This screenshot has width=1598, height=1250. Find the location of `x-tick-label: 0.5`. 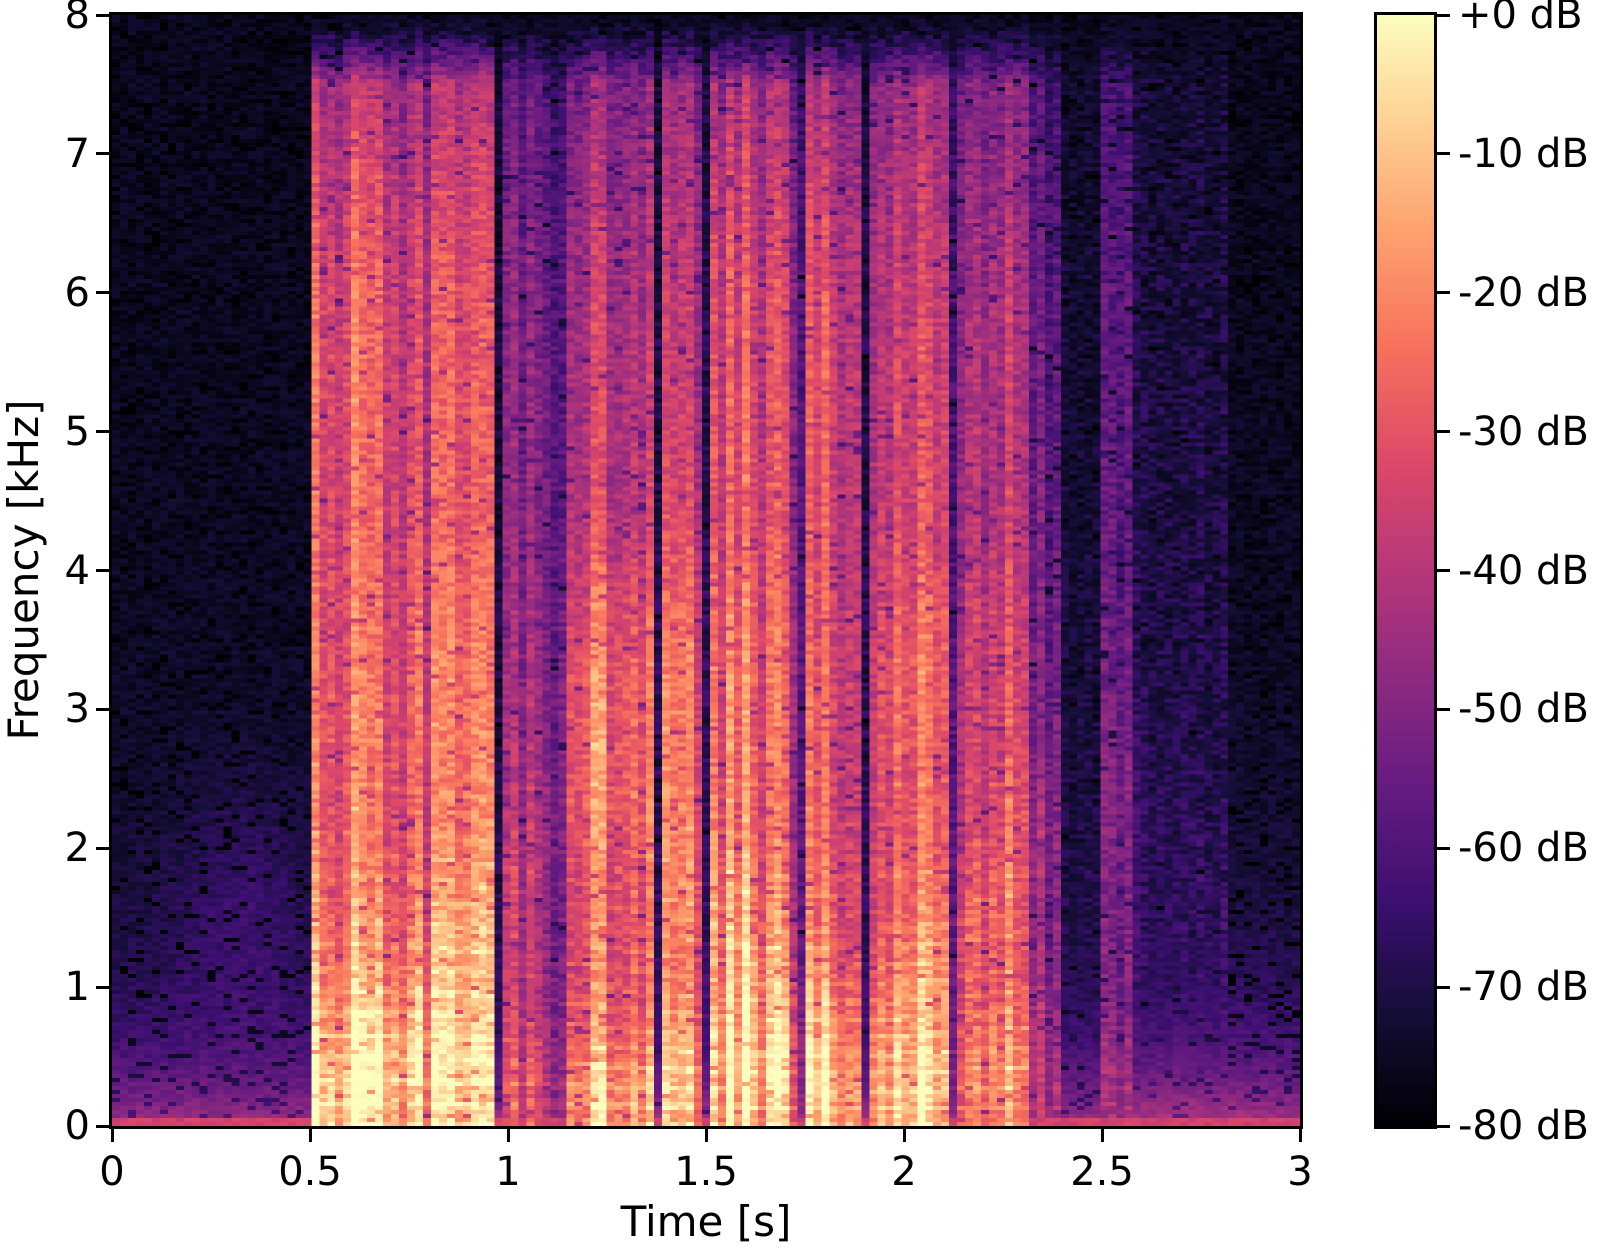

x-tick-label: 0.5 is located at coordinates (310, 1172).